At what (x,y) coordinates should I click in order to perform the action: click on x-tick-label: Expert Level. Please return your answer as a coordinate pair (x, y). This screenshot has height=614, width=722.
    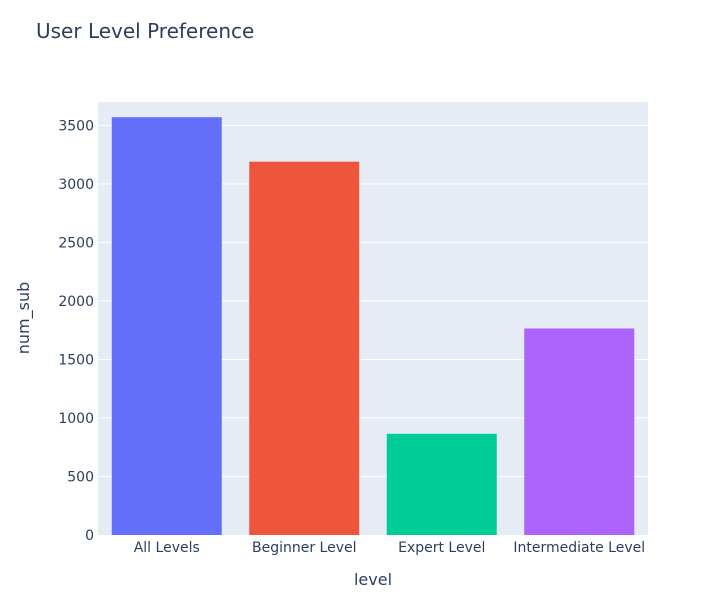
    Looking at the image, I should click on (441, 548).